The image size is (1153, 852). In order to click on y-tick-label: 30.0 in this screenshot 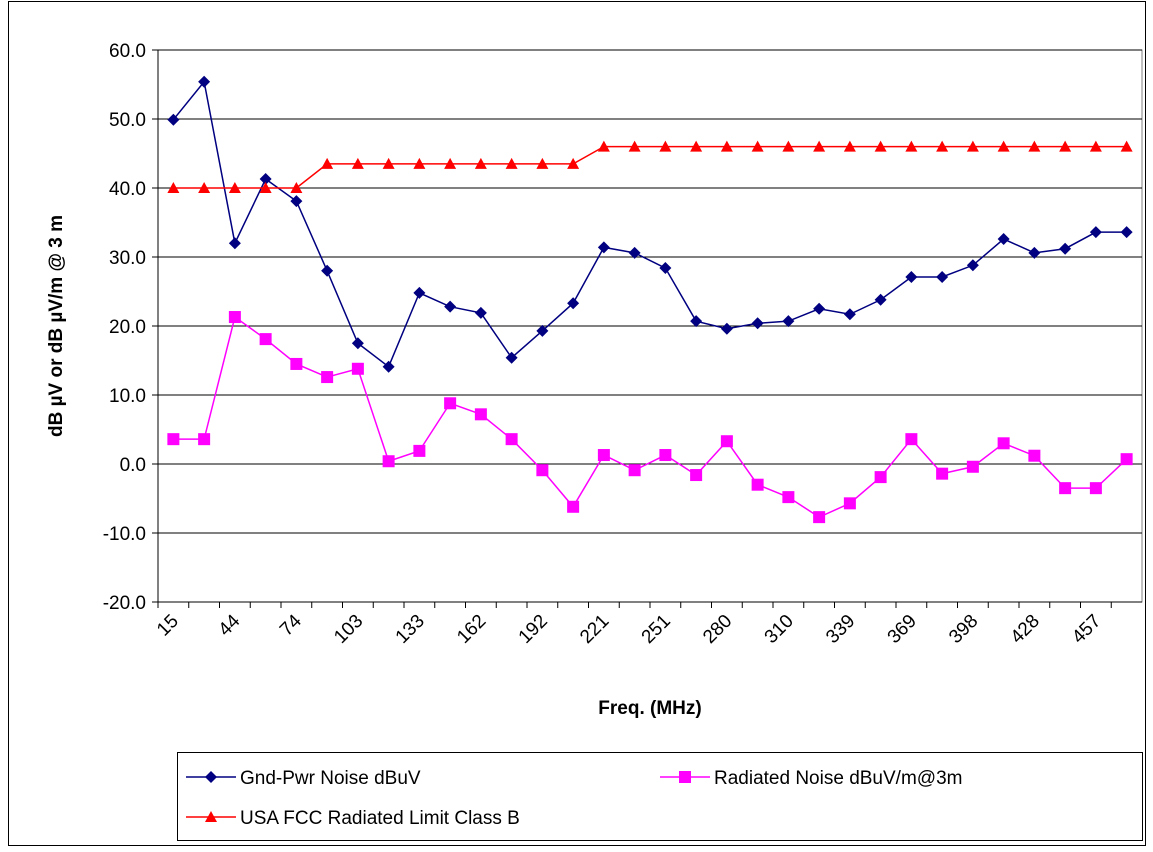, I will do `click(127, 258)`.